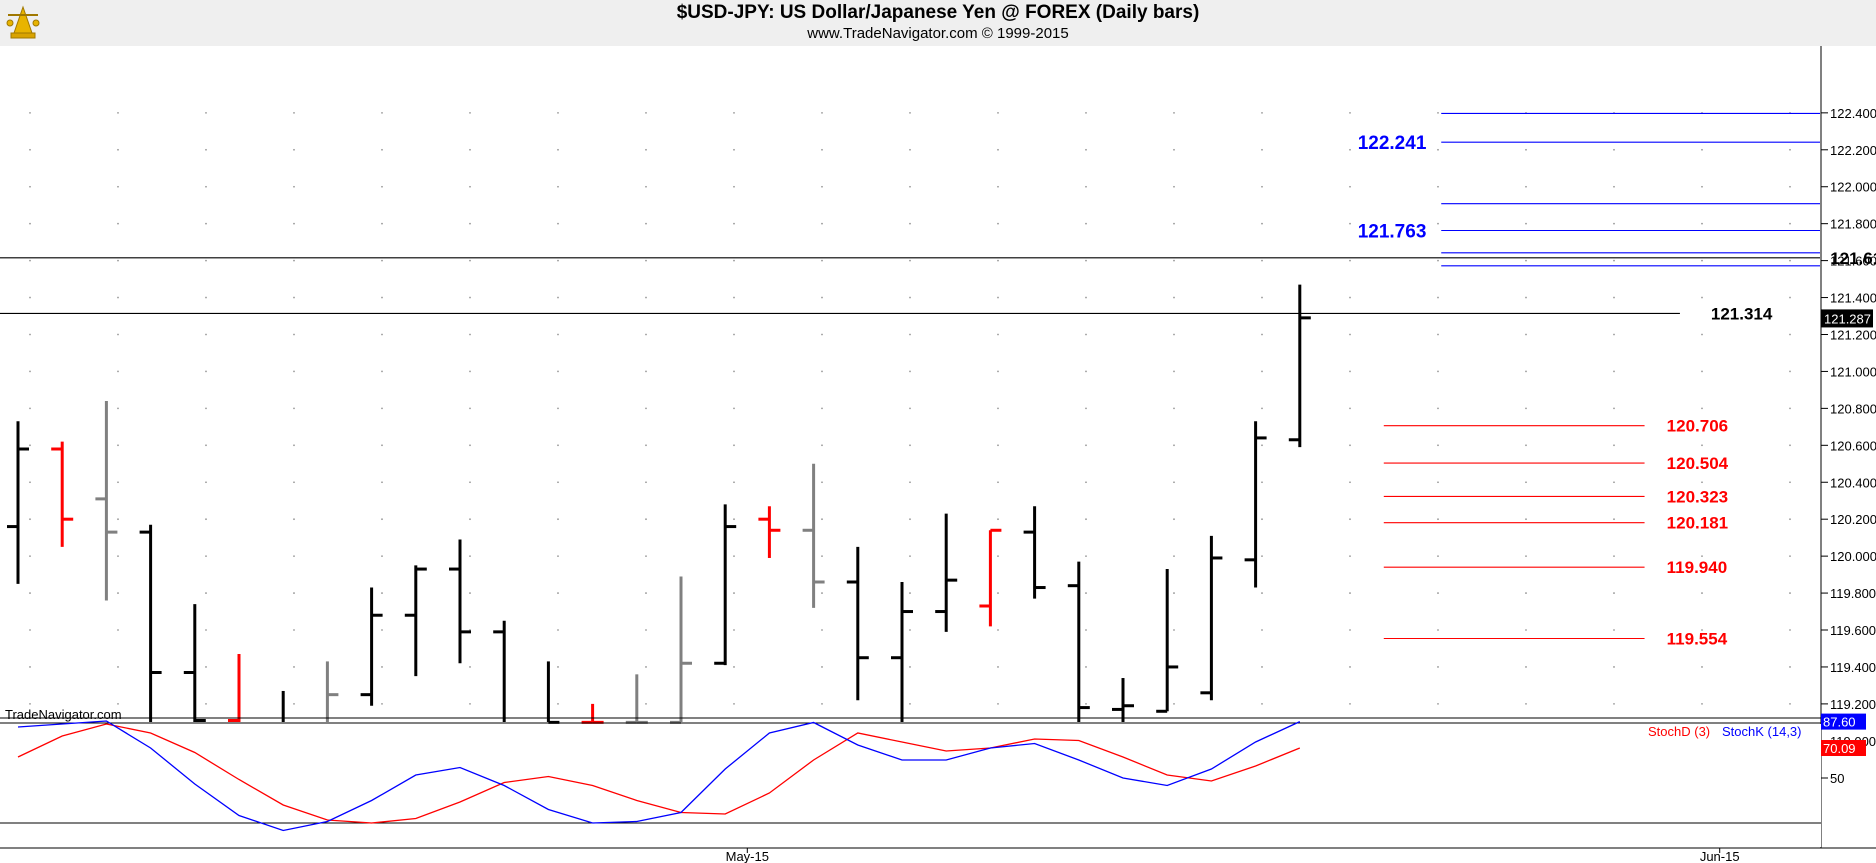  What do you see at coordinates (1853, 593) in the screenshot?
I see `y-tick-label: 119.800` at bounding box center [1853, 593].